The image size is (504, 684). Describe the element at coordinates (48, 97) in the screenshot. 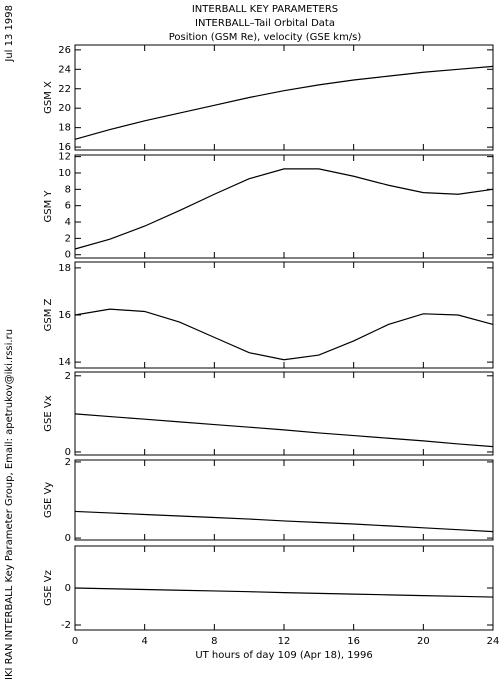

I see `y-axis-label: GSM X` at that location.